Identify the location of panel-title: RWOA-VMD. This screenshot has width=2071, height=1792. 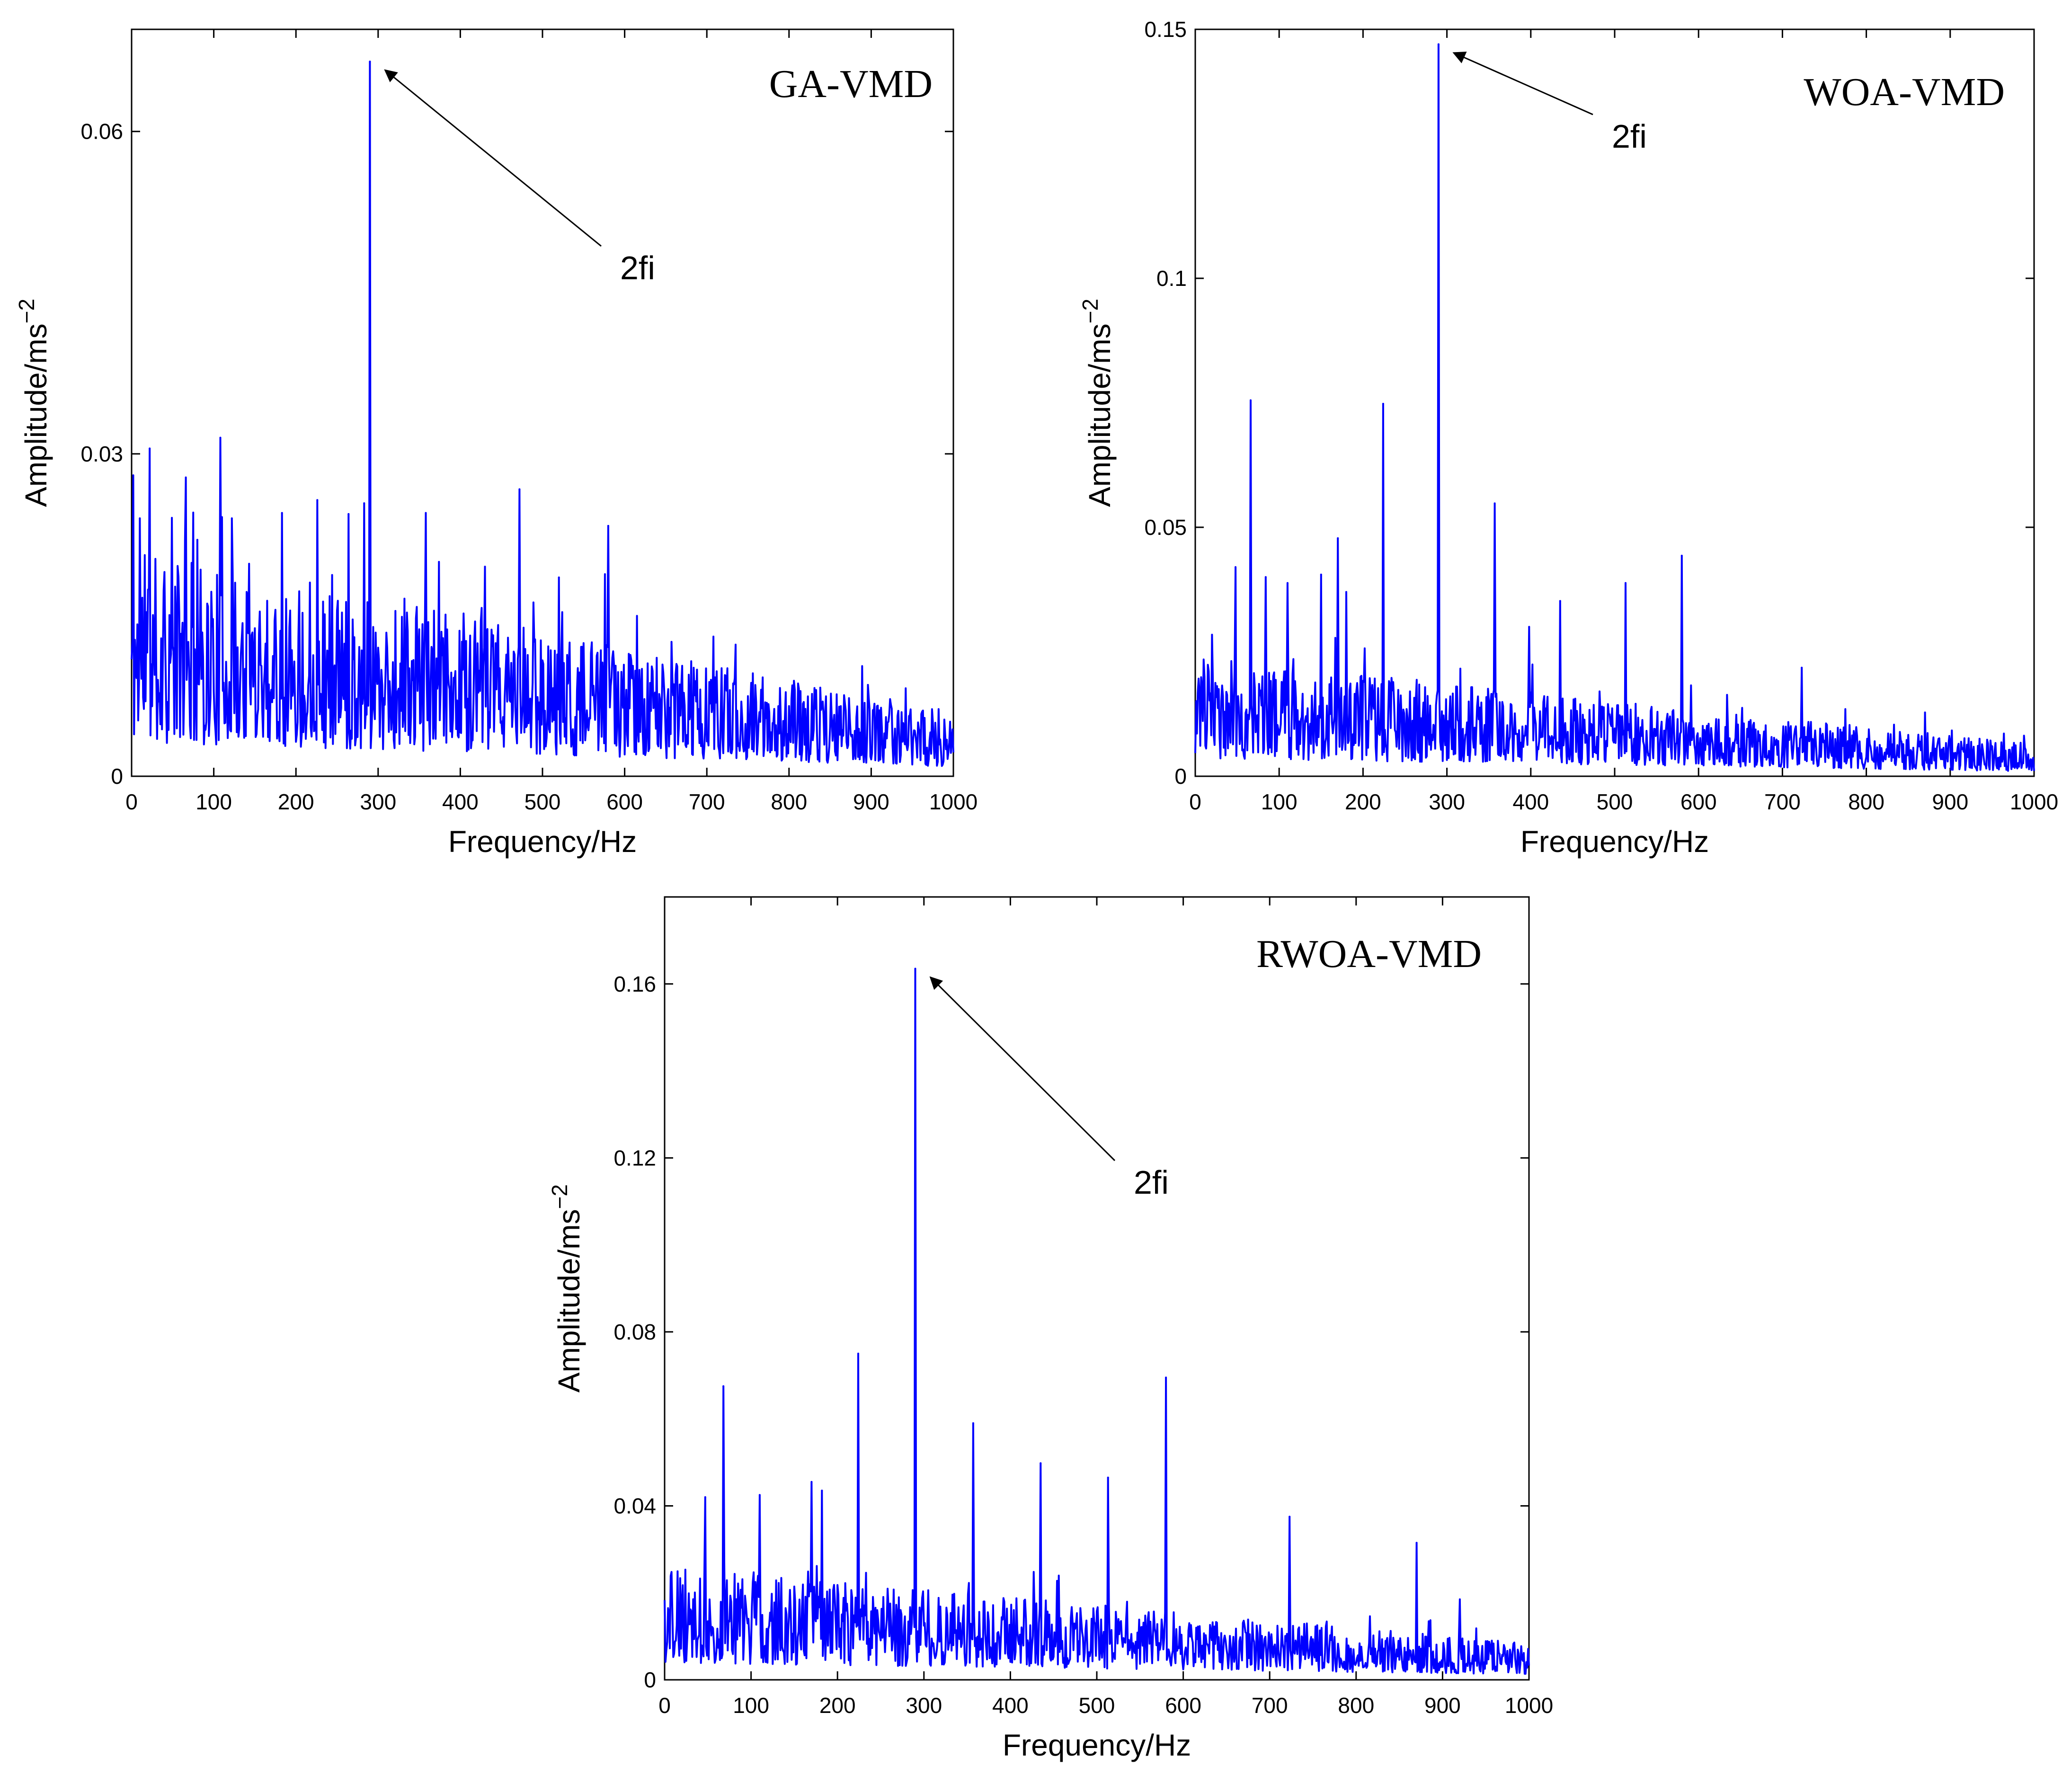
(1369, 954).